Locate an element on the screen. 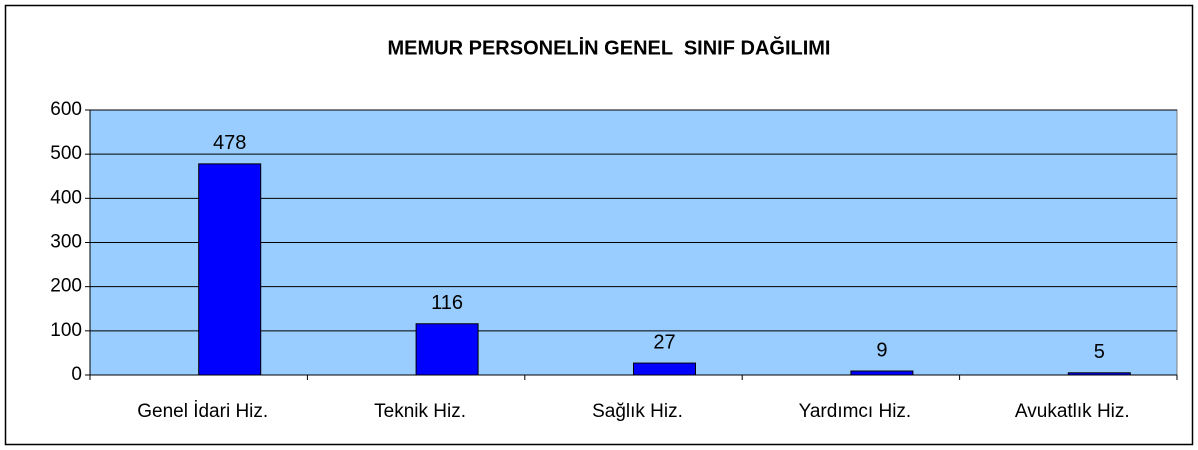 The image size is (1198, 450). x-tick-label: Sağlık Hiz. is located at coordinates (637, 411).